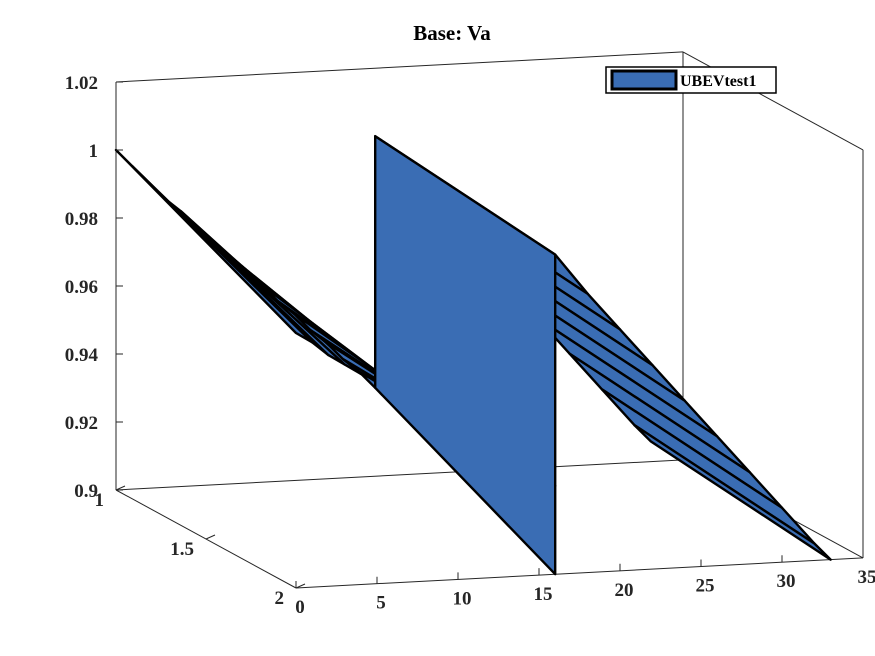  What do you see at coordinates (644, 80) in the screenshot?
I see `legend-swatch` at bounding box center [644, 80].